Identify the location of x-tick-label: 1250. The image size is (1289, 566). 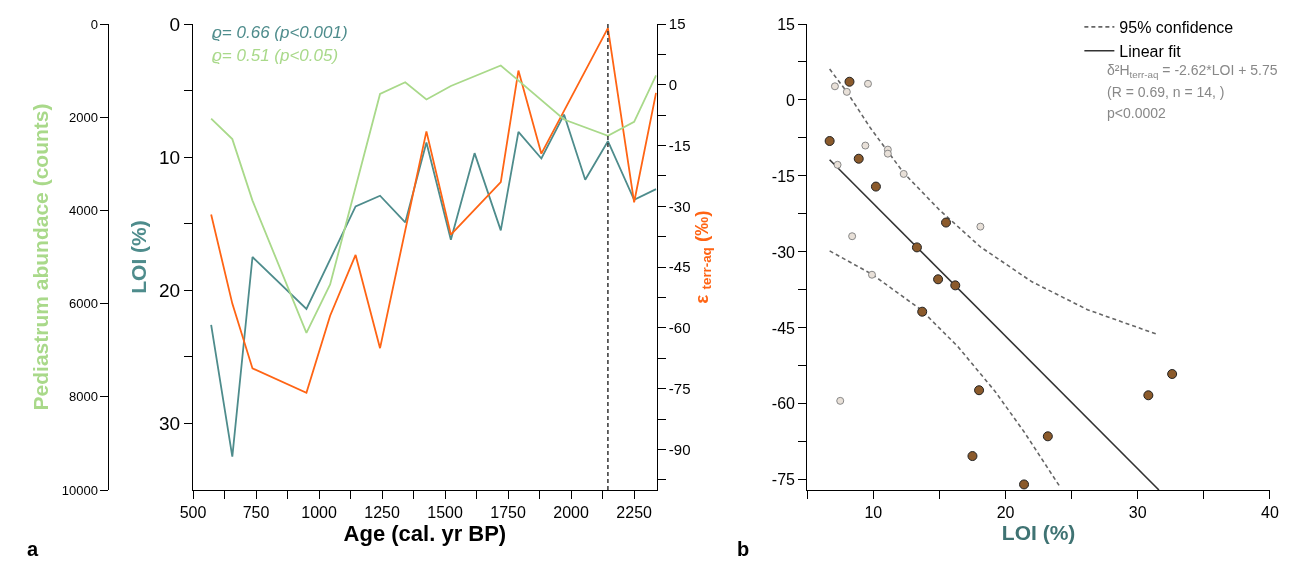
(382, 513).